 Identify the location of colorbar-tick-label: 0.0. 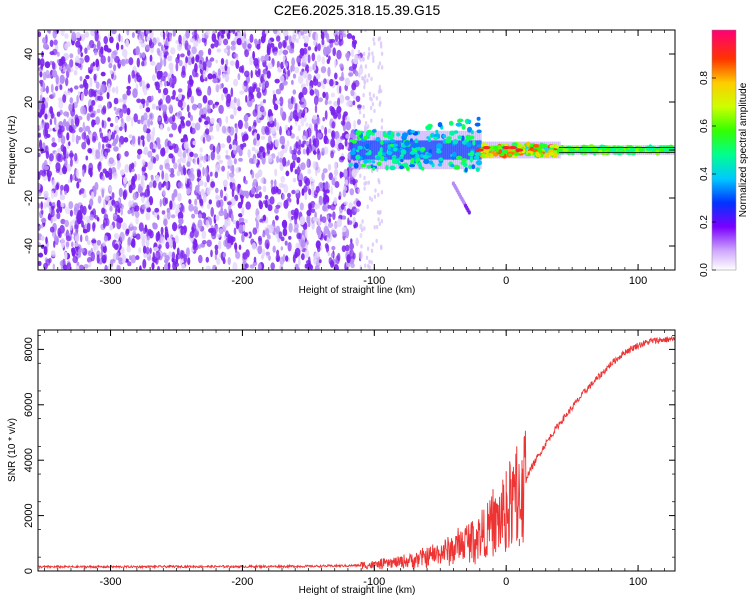
(704, 270).